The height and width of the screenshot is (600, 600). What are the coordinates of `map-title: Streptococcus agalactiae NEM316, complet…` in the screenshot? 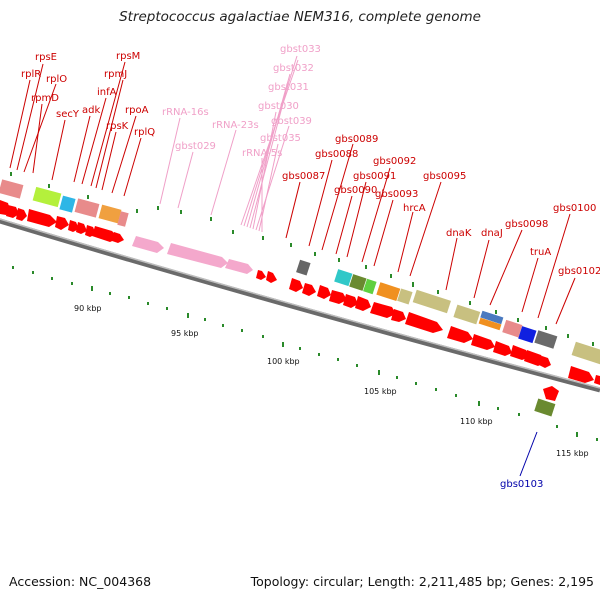 It's located at (300, 17).